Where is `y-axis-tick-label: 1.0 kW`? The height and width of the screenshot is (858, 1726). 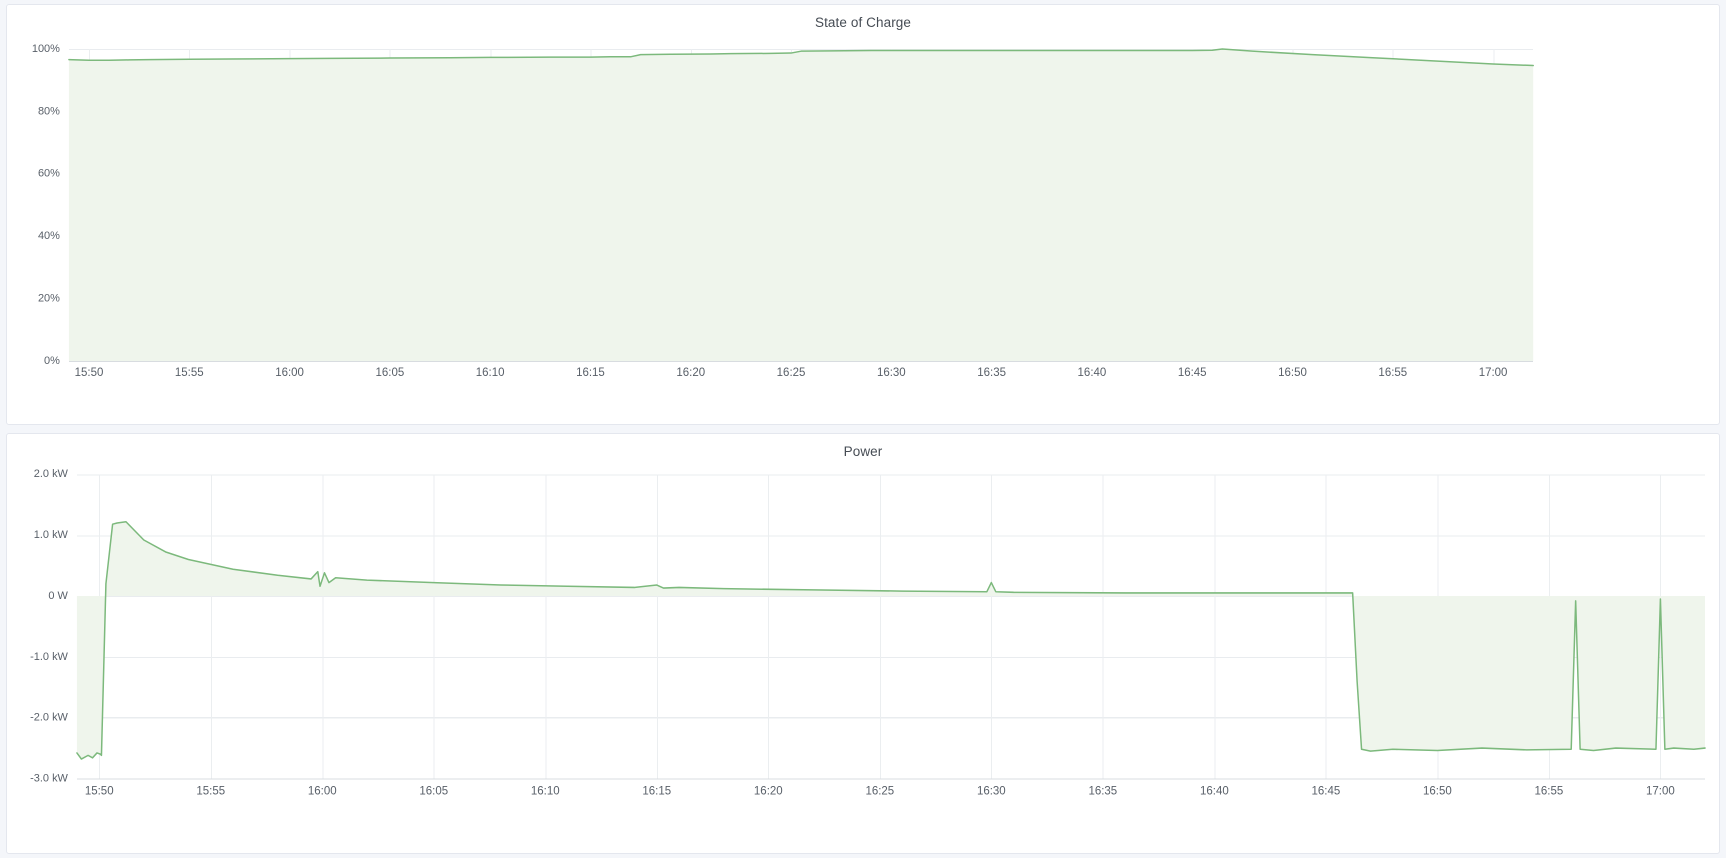 y-axis-tick-label: 1.0 kW is located at coordinates (51, 535).